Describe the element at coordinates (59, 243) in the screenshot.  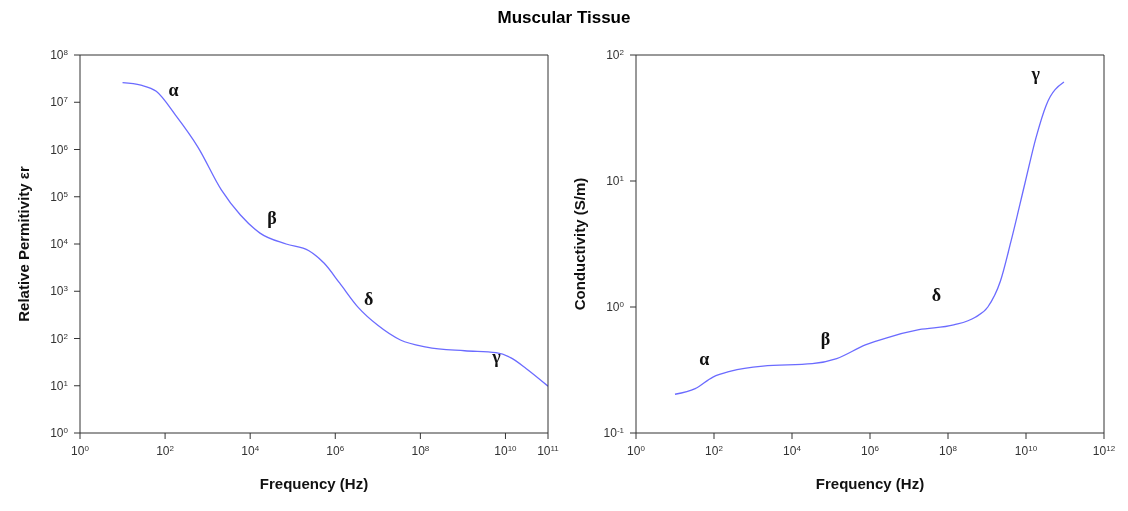
I see `y-tick-label: 10$^{4}$` at that location.